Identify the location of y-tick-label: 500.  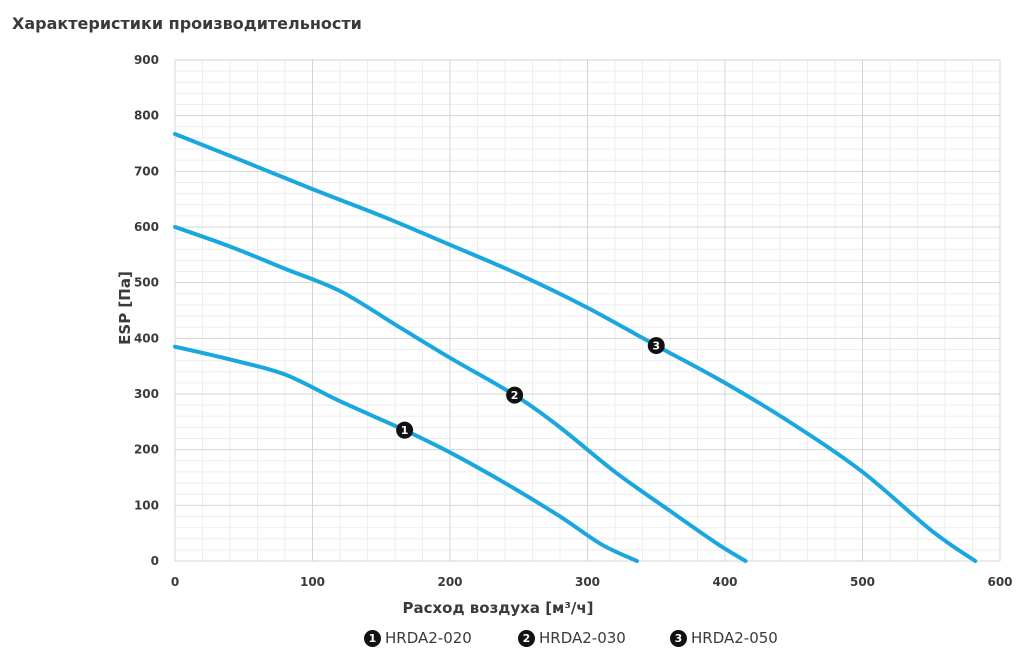
(146, 283).